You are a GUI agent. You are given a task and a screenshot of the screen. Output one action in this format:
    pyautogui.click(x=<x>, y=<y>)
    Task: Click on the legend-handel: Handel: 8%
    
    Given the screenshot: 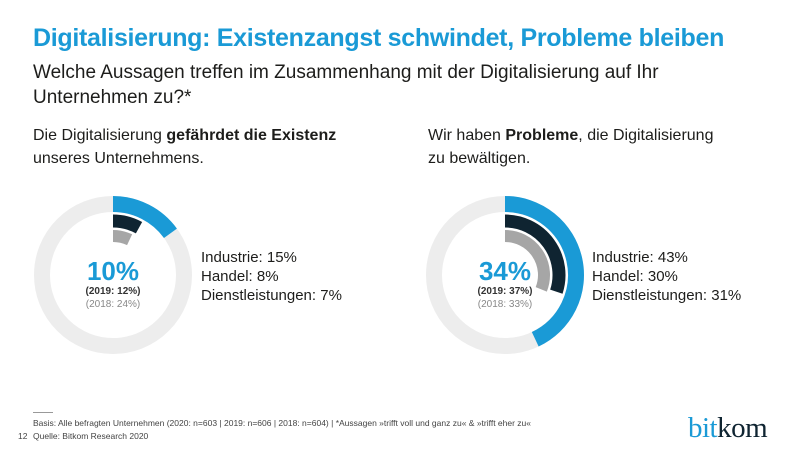 What is the action you would take?
    pyautogui.click(x=240, y=276)
    